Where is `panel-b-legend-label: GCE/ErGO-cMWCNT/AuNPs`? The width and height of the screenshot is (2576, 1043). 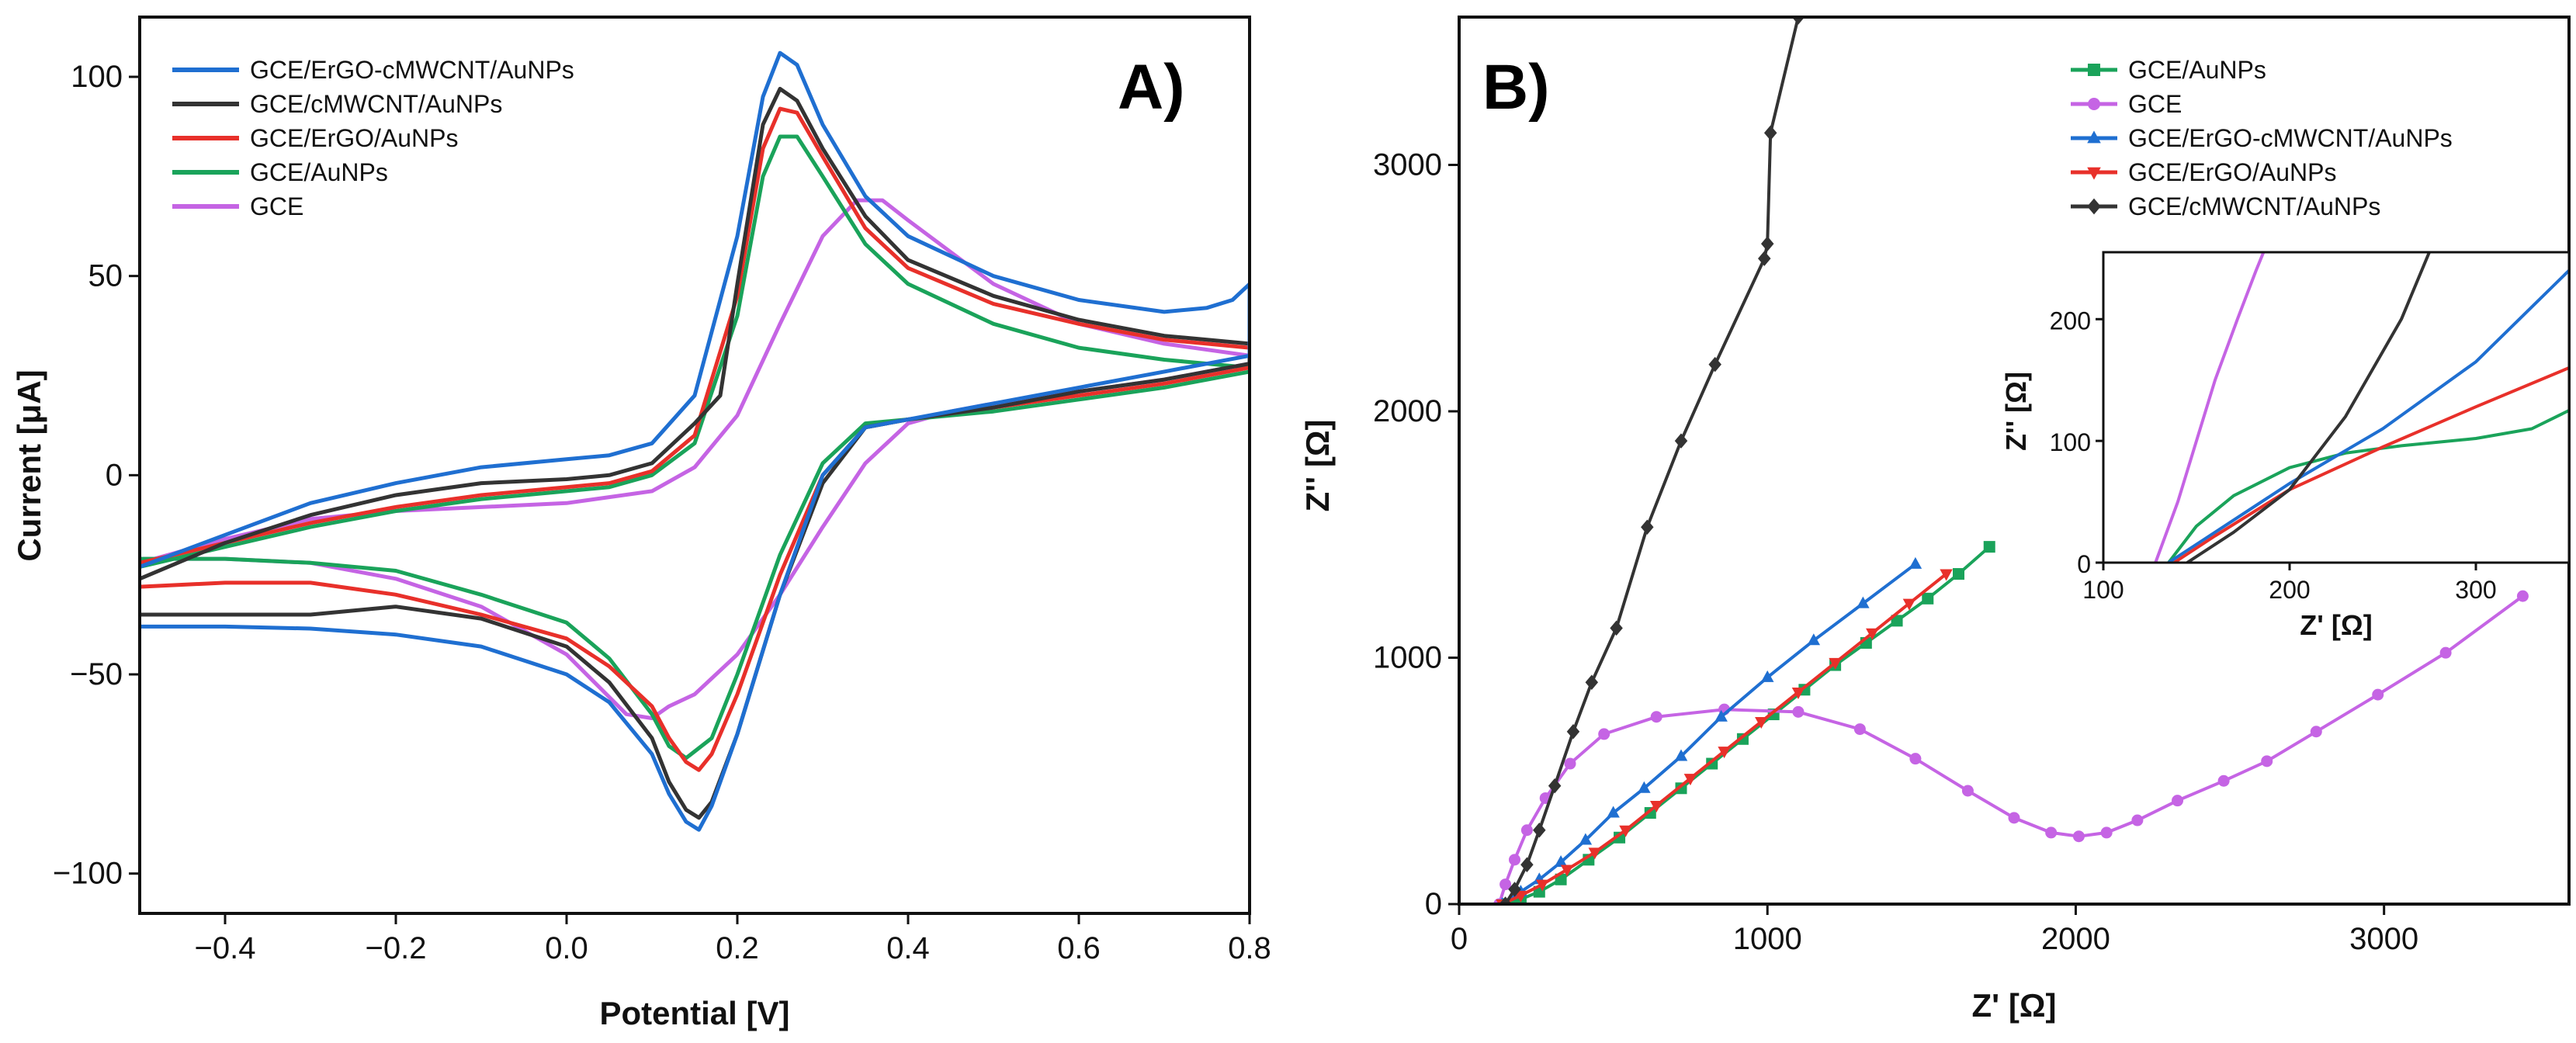 panel-b-legend-label: GCE/ErGO-cMWCNT/AuNPs is located at coordinates (2290, 138).